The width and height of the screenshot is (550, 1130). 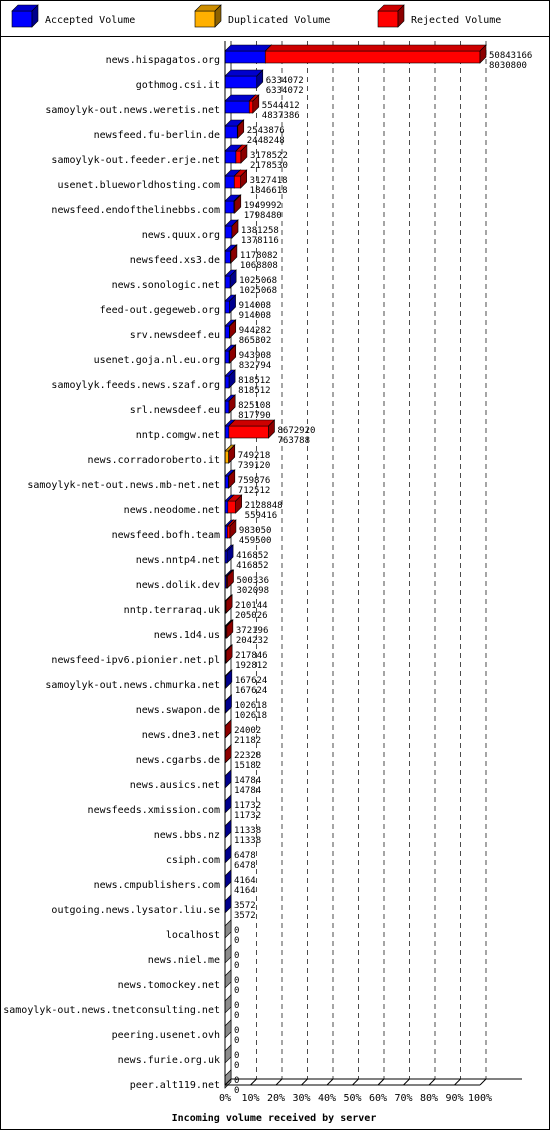 I want to click on bar-accepted-news-swapon-de-side, so click(x=228, y=704).